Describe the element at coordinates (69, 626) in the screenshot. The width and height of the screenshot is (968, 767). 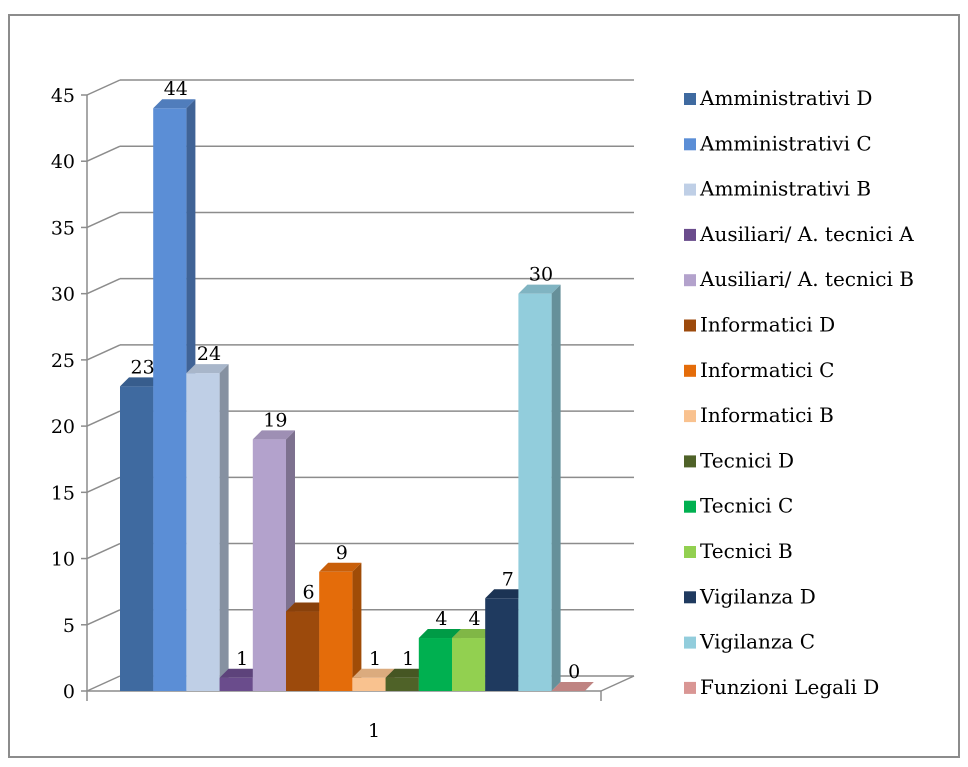
I see `y-tick-label: 5` at that location.